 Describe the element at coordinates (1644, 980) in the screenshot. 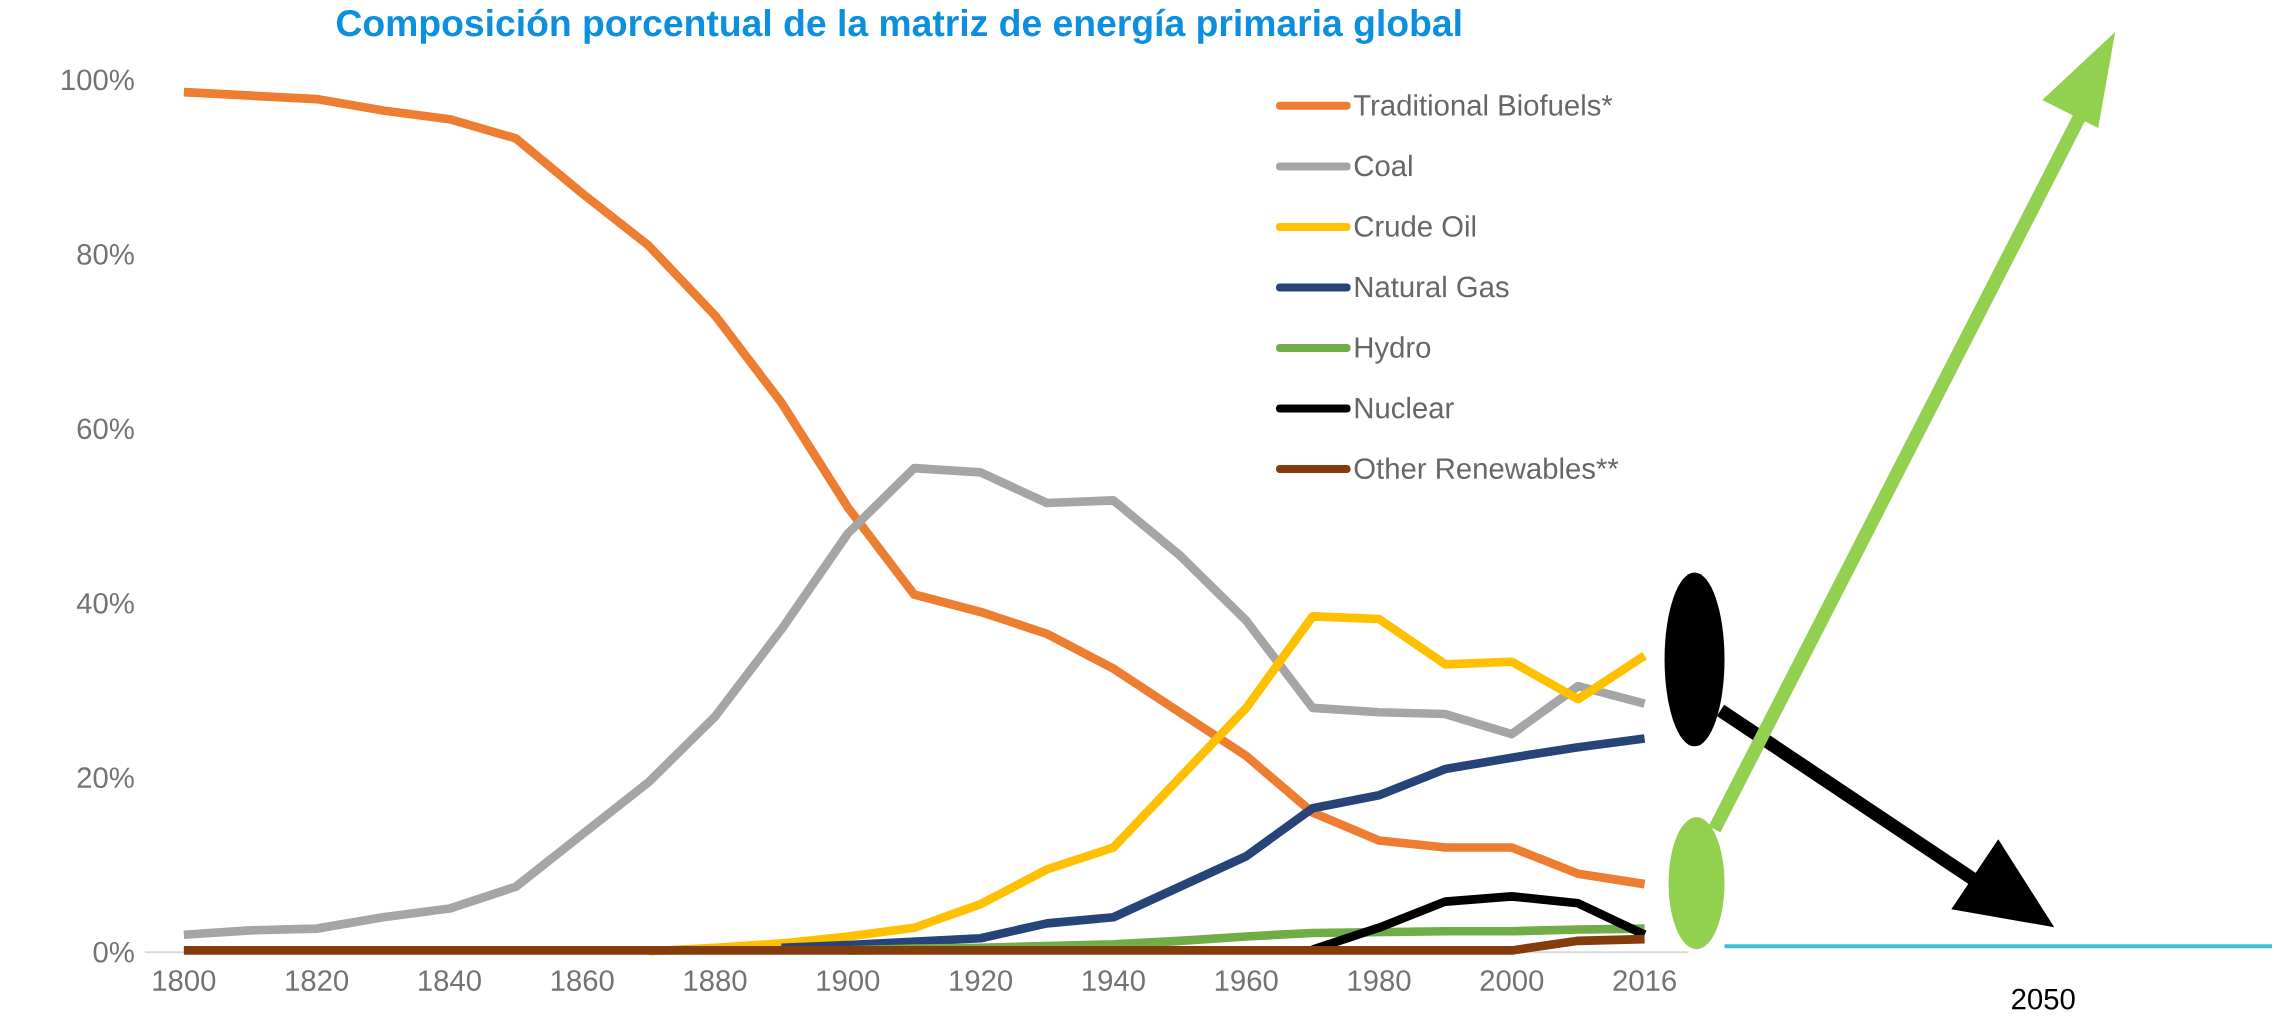

I see `x-tick-label: 2016` at that location.